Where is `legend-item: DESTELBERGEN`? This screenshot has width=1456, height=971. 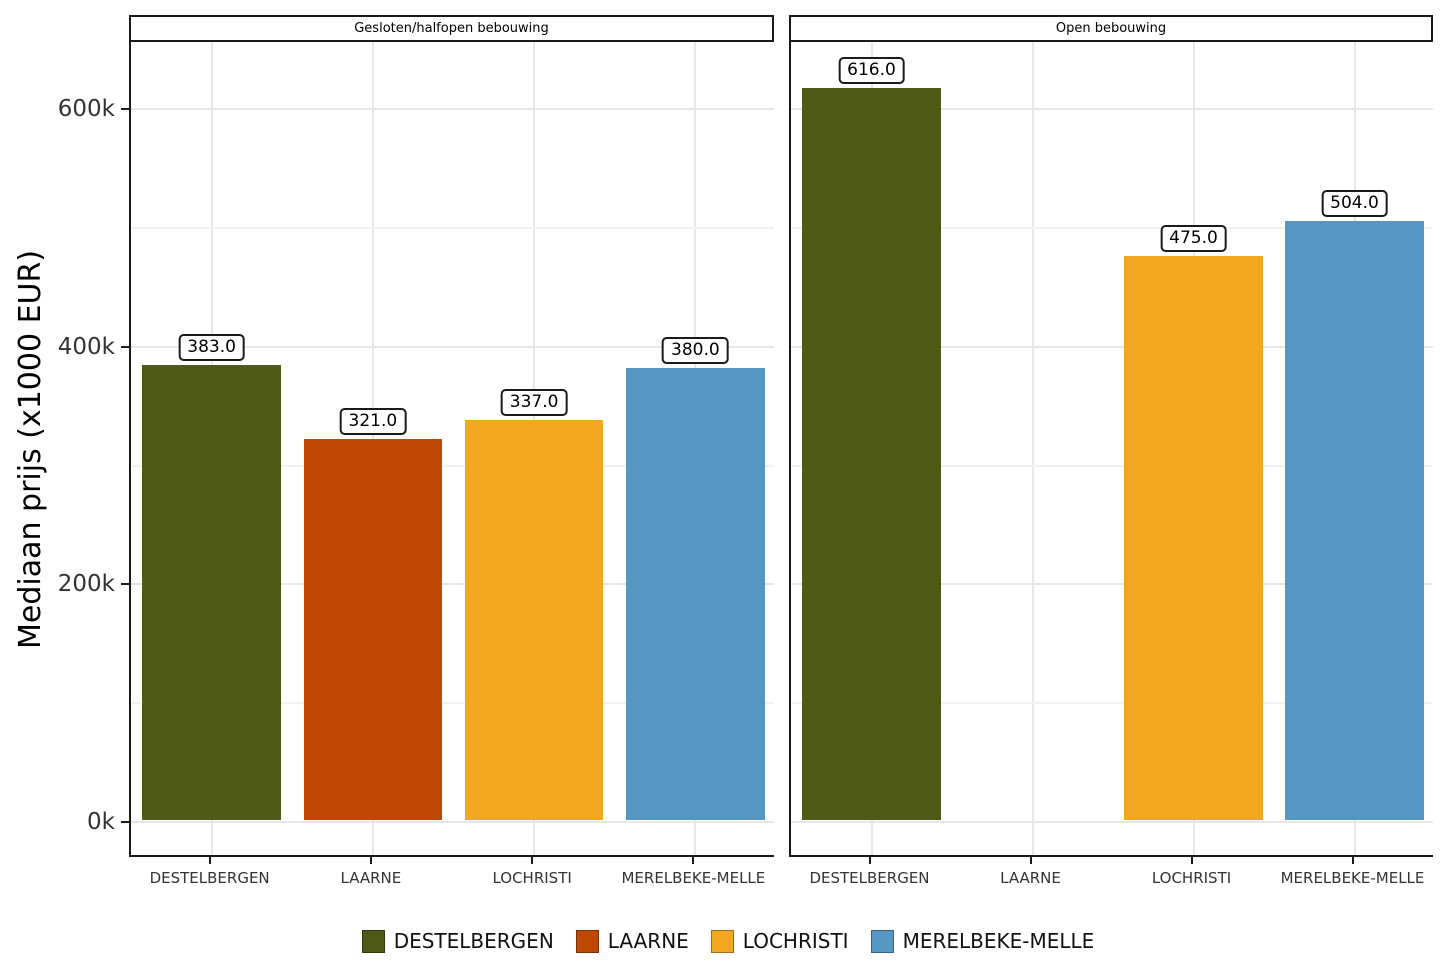 legend-item: DESTELBERGEN is located at coordinates (457, 941).